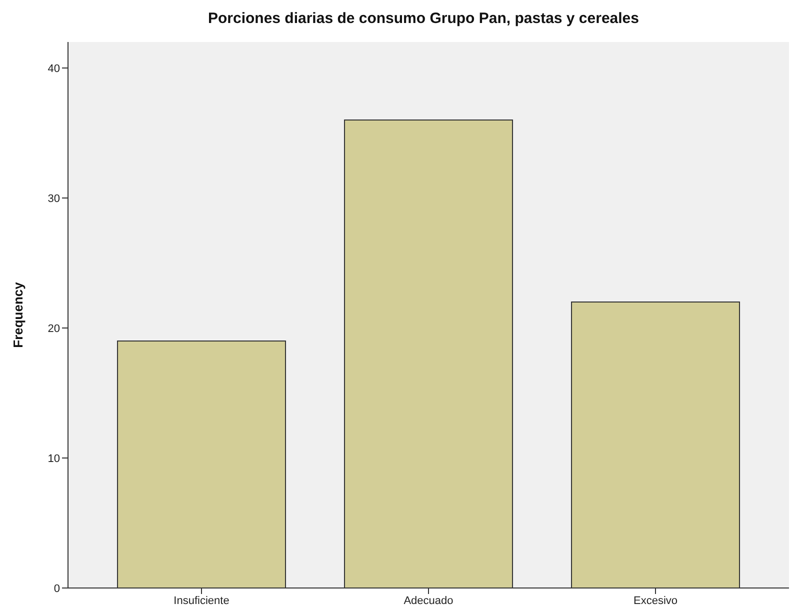 This screenshot has height=615, width=807. I want to click on y-tick-label: 0, so click(57, 588).